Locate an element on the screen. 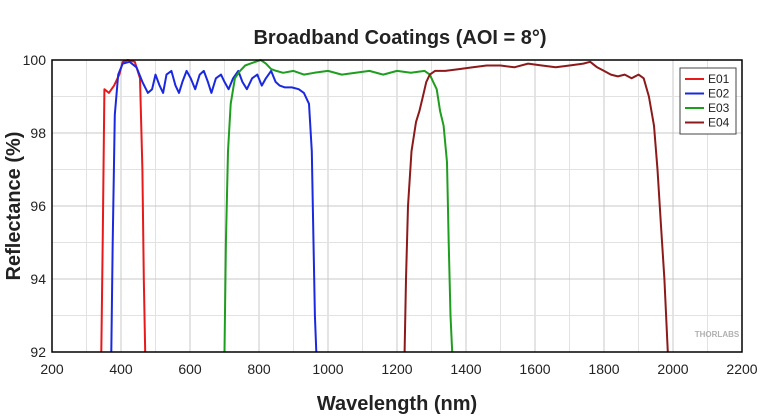 This screenshot has width=767, height=420. chart-title: Broadband Coatings (AOI = 8°) is located at coordinates (399, 38).